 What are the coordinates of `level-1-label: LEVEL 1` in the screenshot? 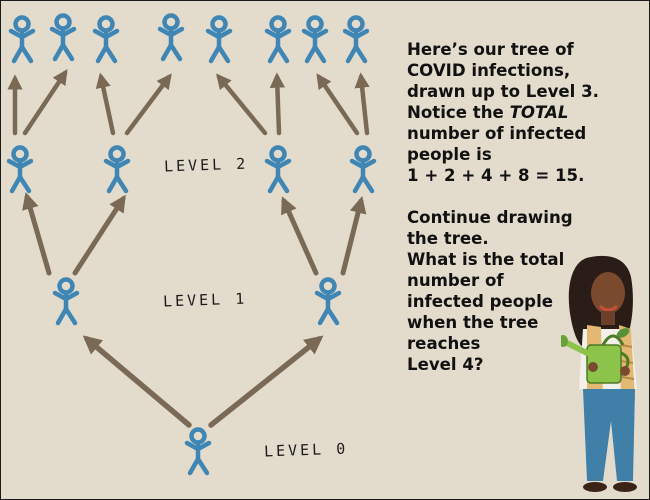 It's located at (205, 300).